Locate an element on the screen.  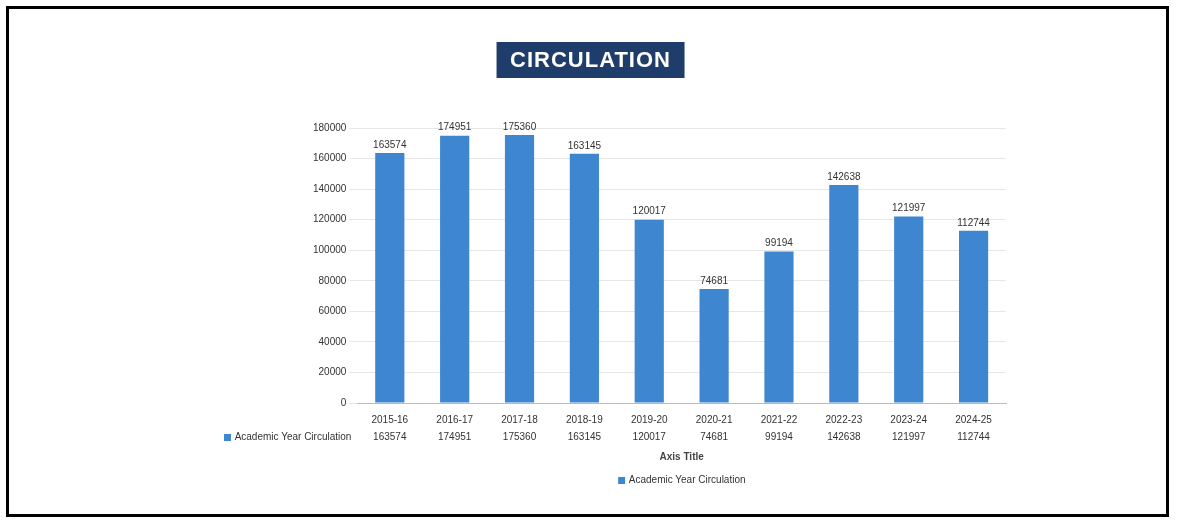
data-label: 74681 is located at coordinates (714, 280).